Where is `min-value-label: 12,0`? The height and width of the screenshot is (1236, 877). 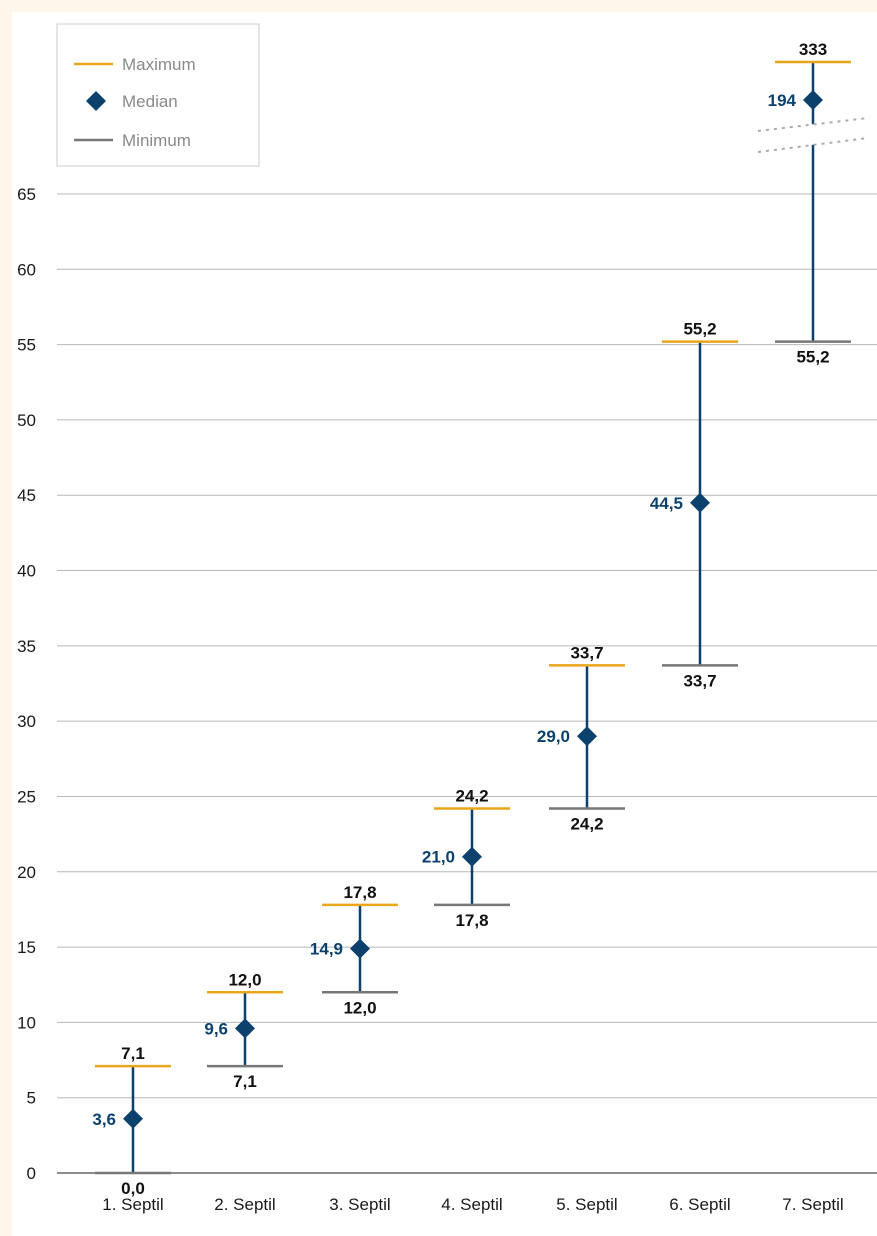
min-value-label: 12,0 is located at coordinates (359, 1007).